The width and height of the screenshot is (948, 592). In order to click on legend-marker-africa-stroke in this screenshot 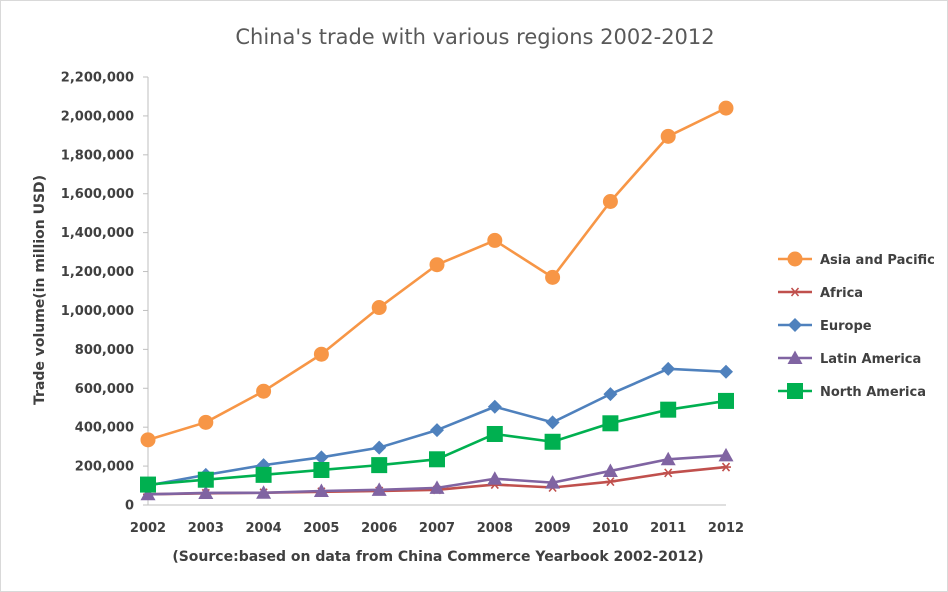, I will do `click(795, 292)`.